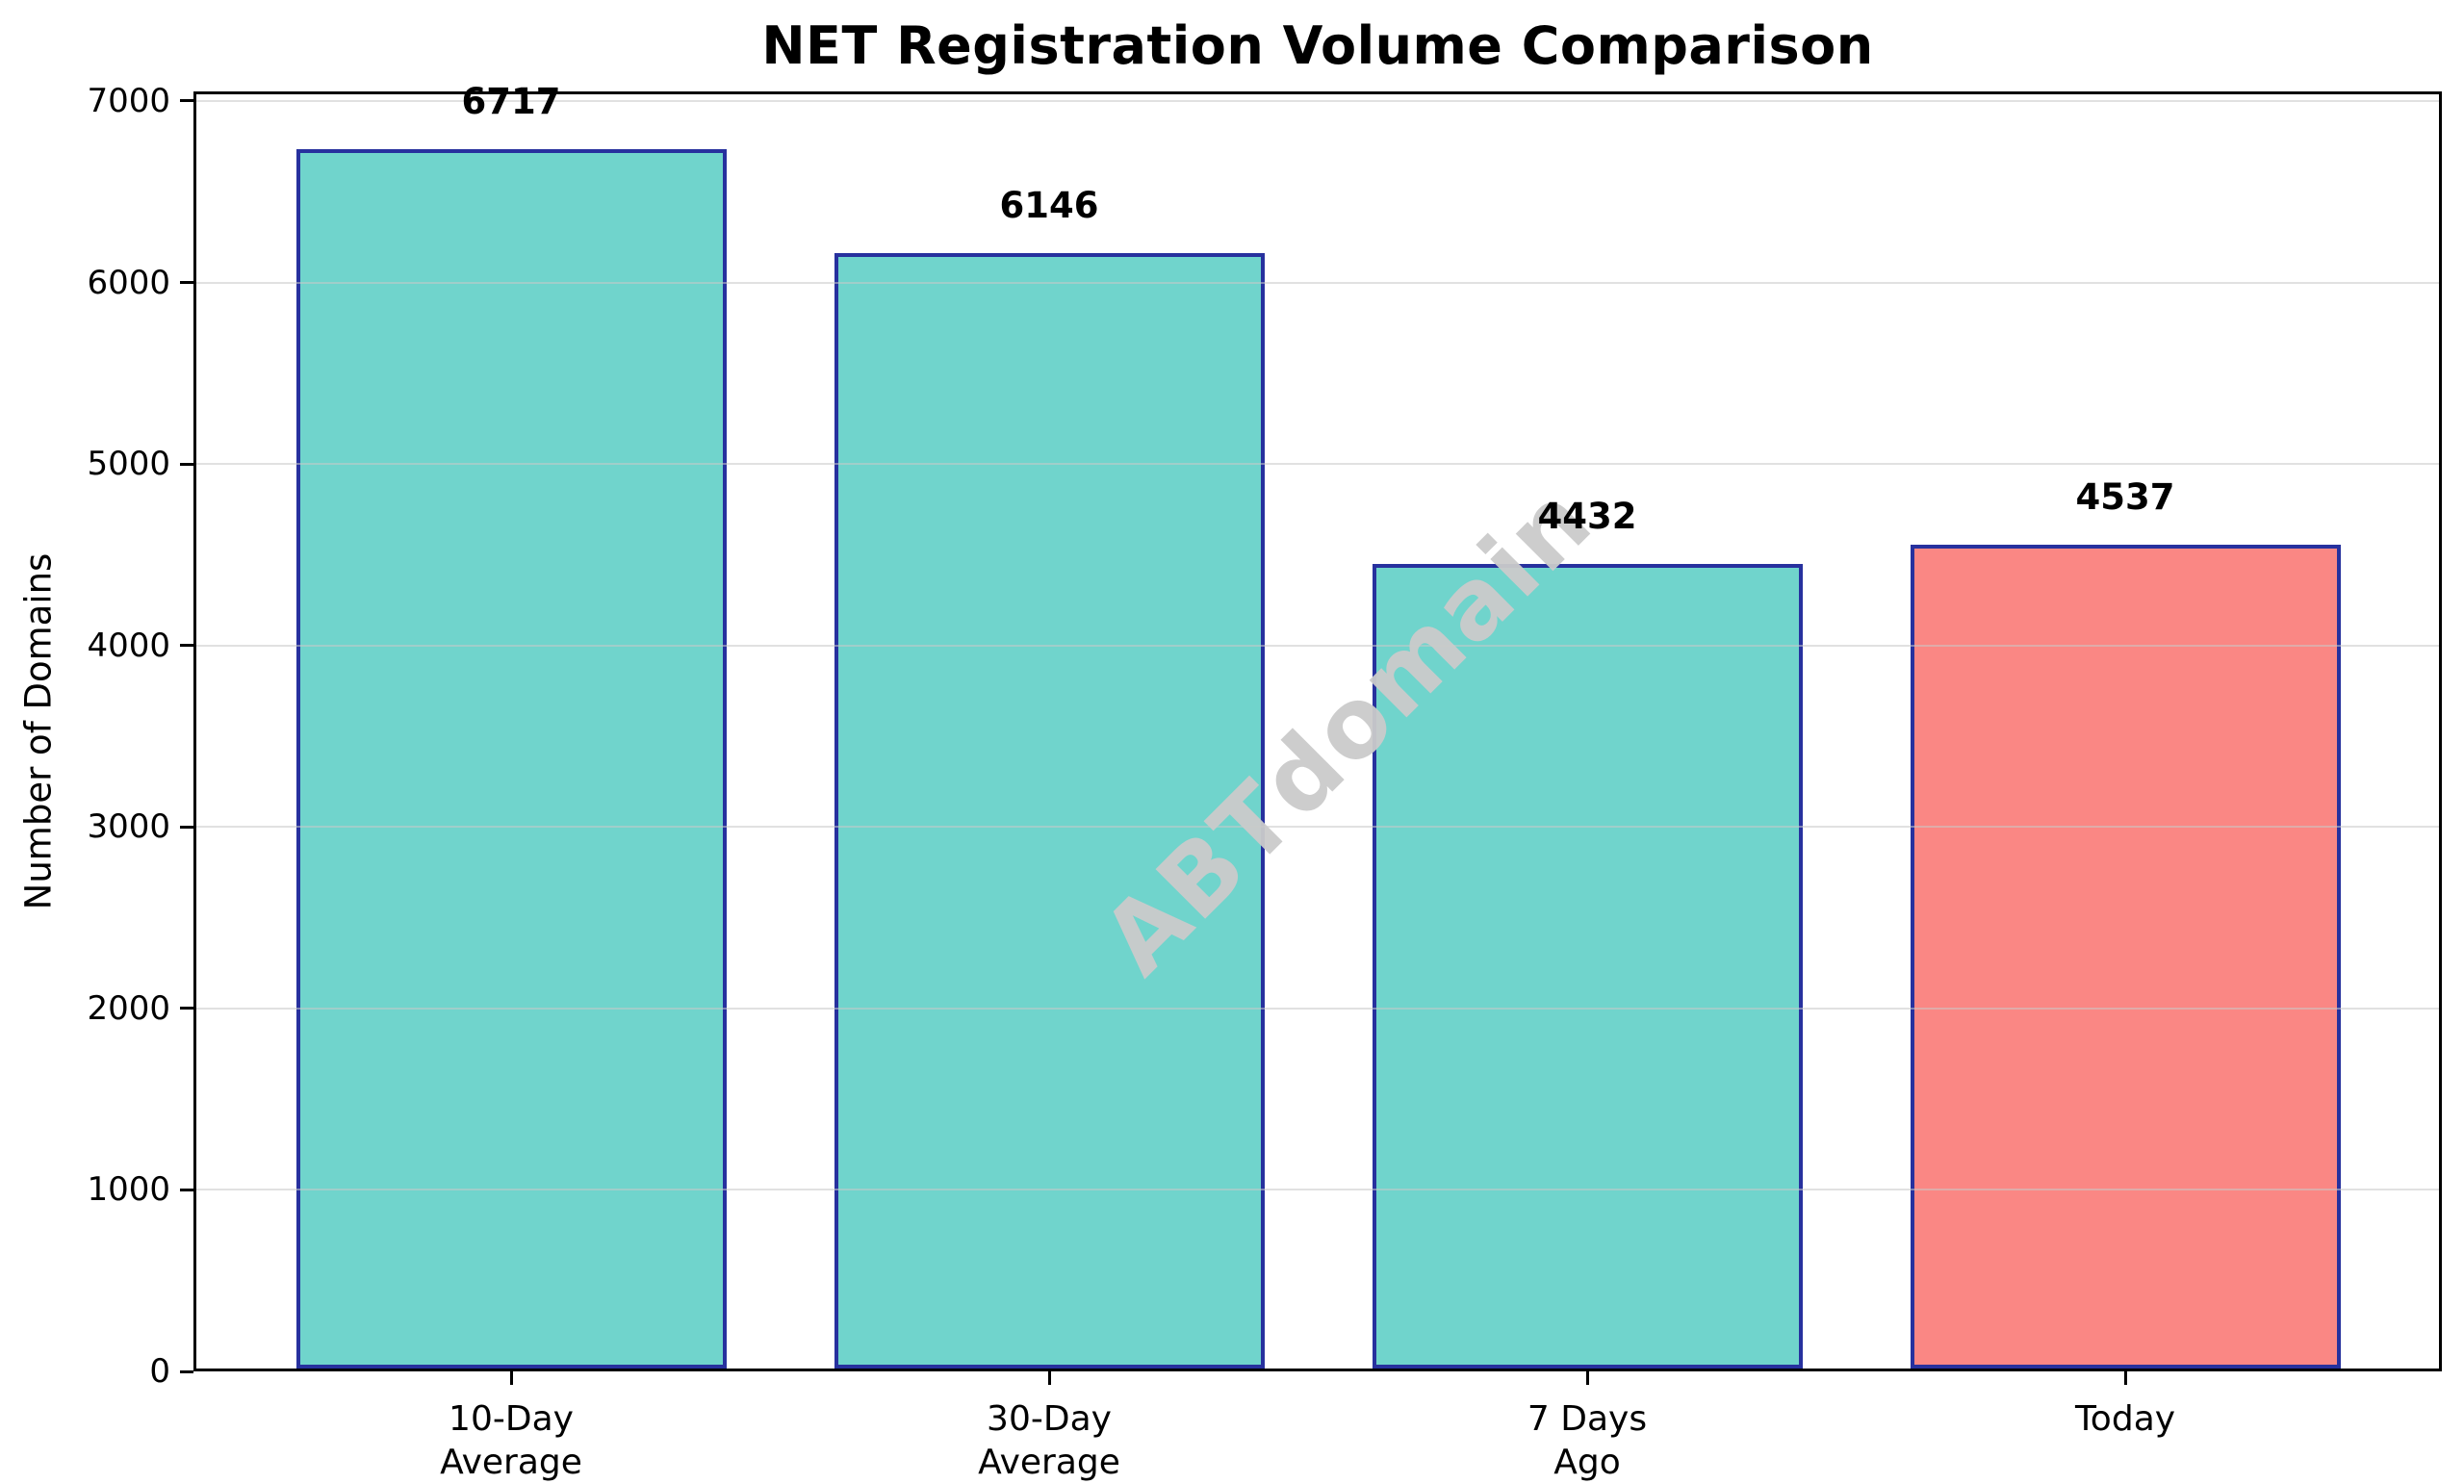 This screenshot has height=1484, width=2464. What do you see at coordinates (1049, 206) in the screenshot?
I see `bar-value-label: 6146` at bounding box center [1049, 206].